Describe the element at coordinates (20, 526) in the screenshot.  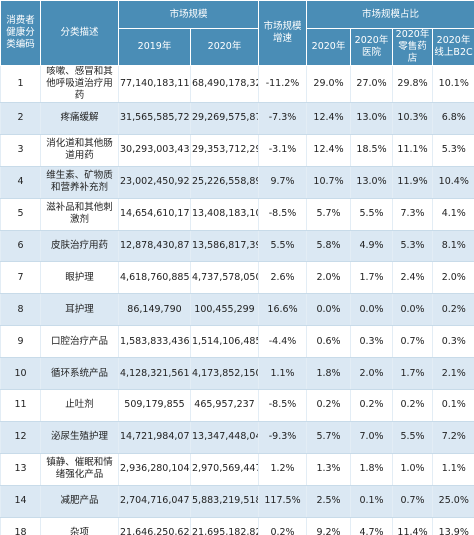
I see `code-cell: 18` at that location.